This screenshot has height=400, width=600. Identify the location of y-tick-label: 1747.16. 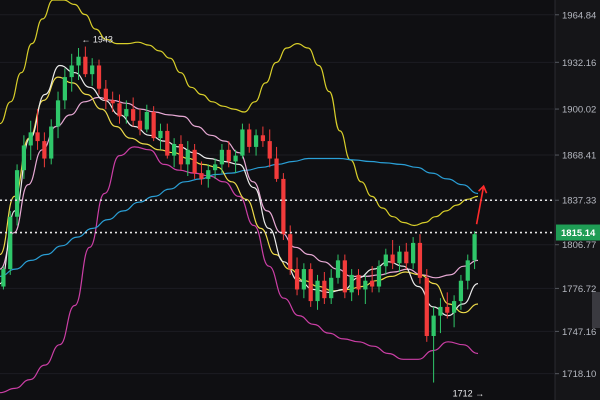
(579, 332).